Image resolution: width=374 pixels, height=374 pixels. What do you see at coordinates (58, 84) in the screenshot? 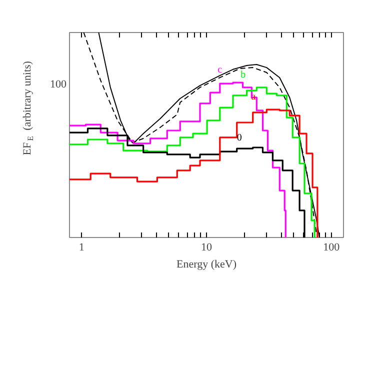
I see `text: 100` at bounding box center [58, 84].